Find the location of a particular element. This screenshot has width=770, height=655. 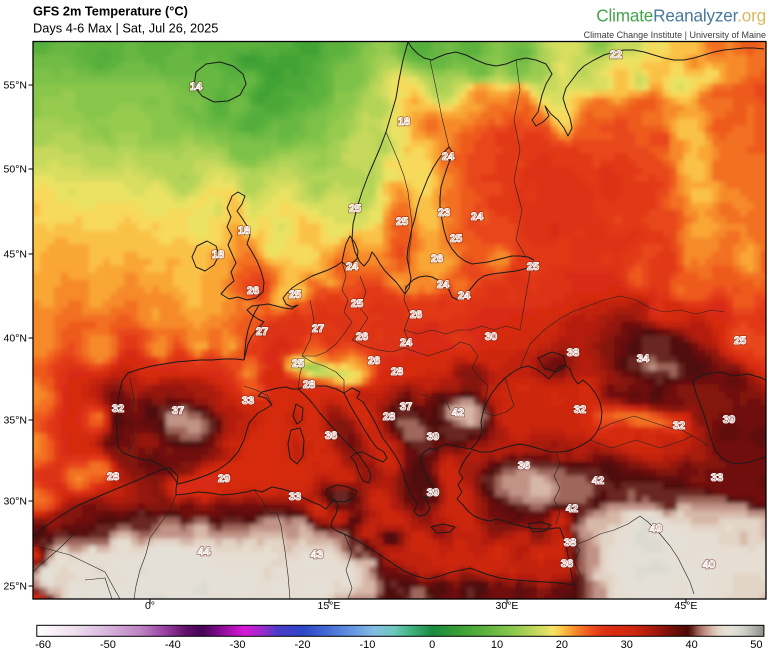

svg-text: 29 is located at coordinates (224, 479).